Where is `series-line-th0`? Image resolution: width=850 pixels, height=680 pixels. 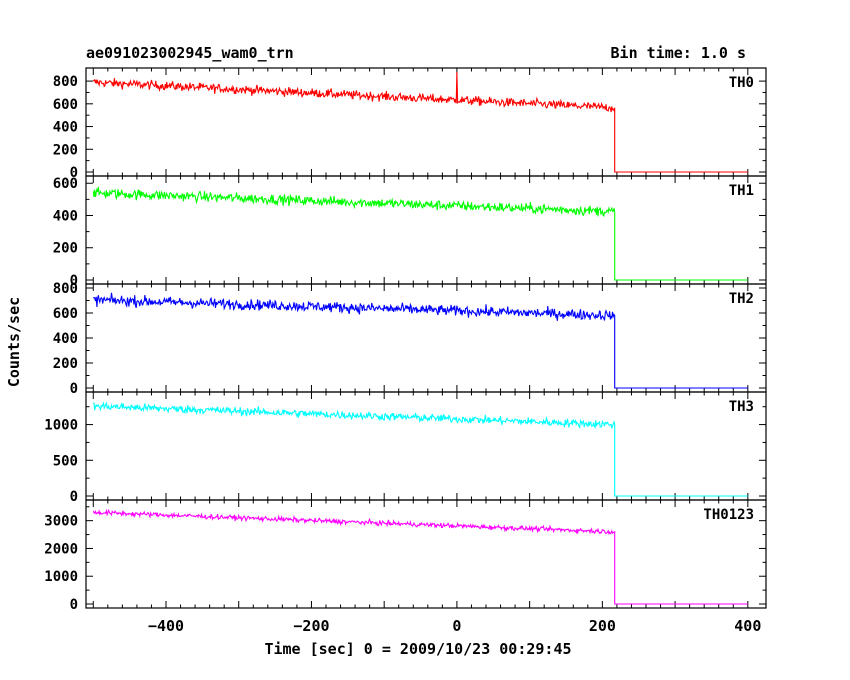 series-line-th0 is located at coordinates (420, 122).